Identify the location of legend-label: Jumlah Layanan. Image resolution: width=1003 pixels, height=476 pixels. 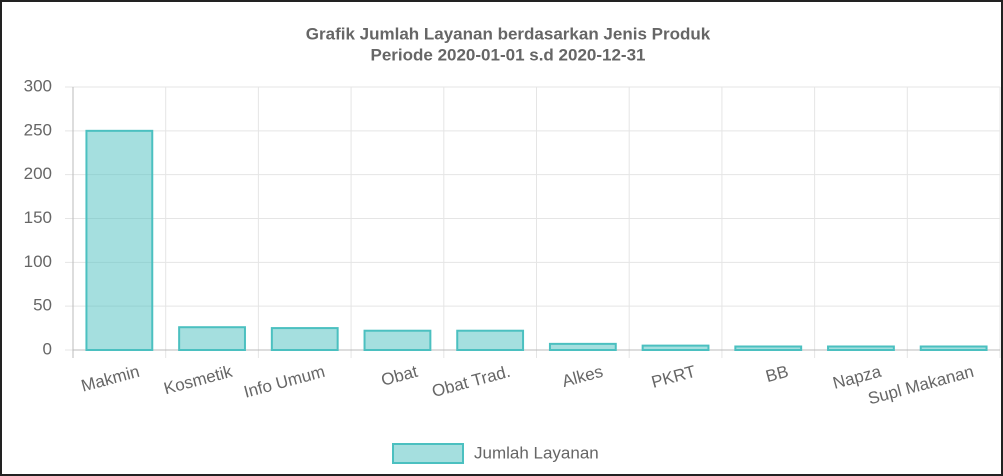
(536, 452).